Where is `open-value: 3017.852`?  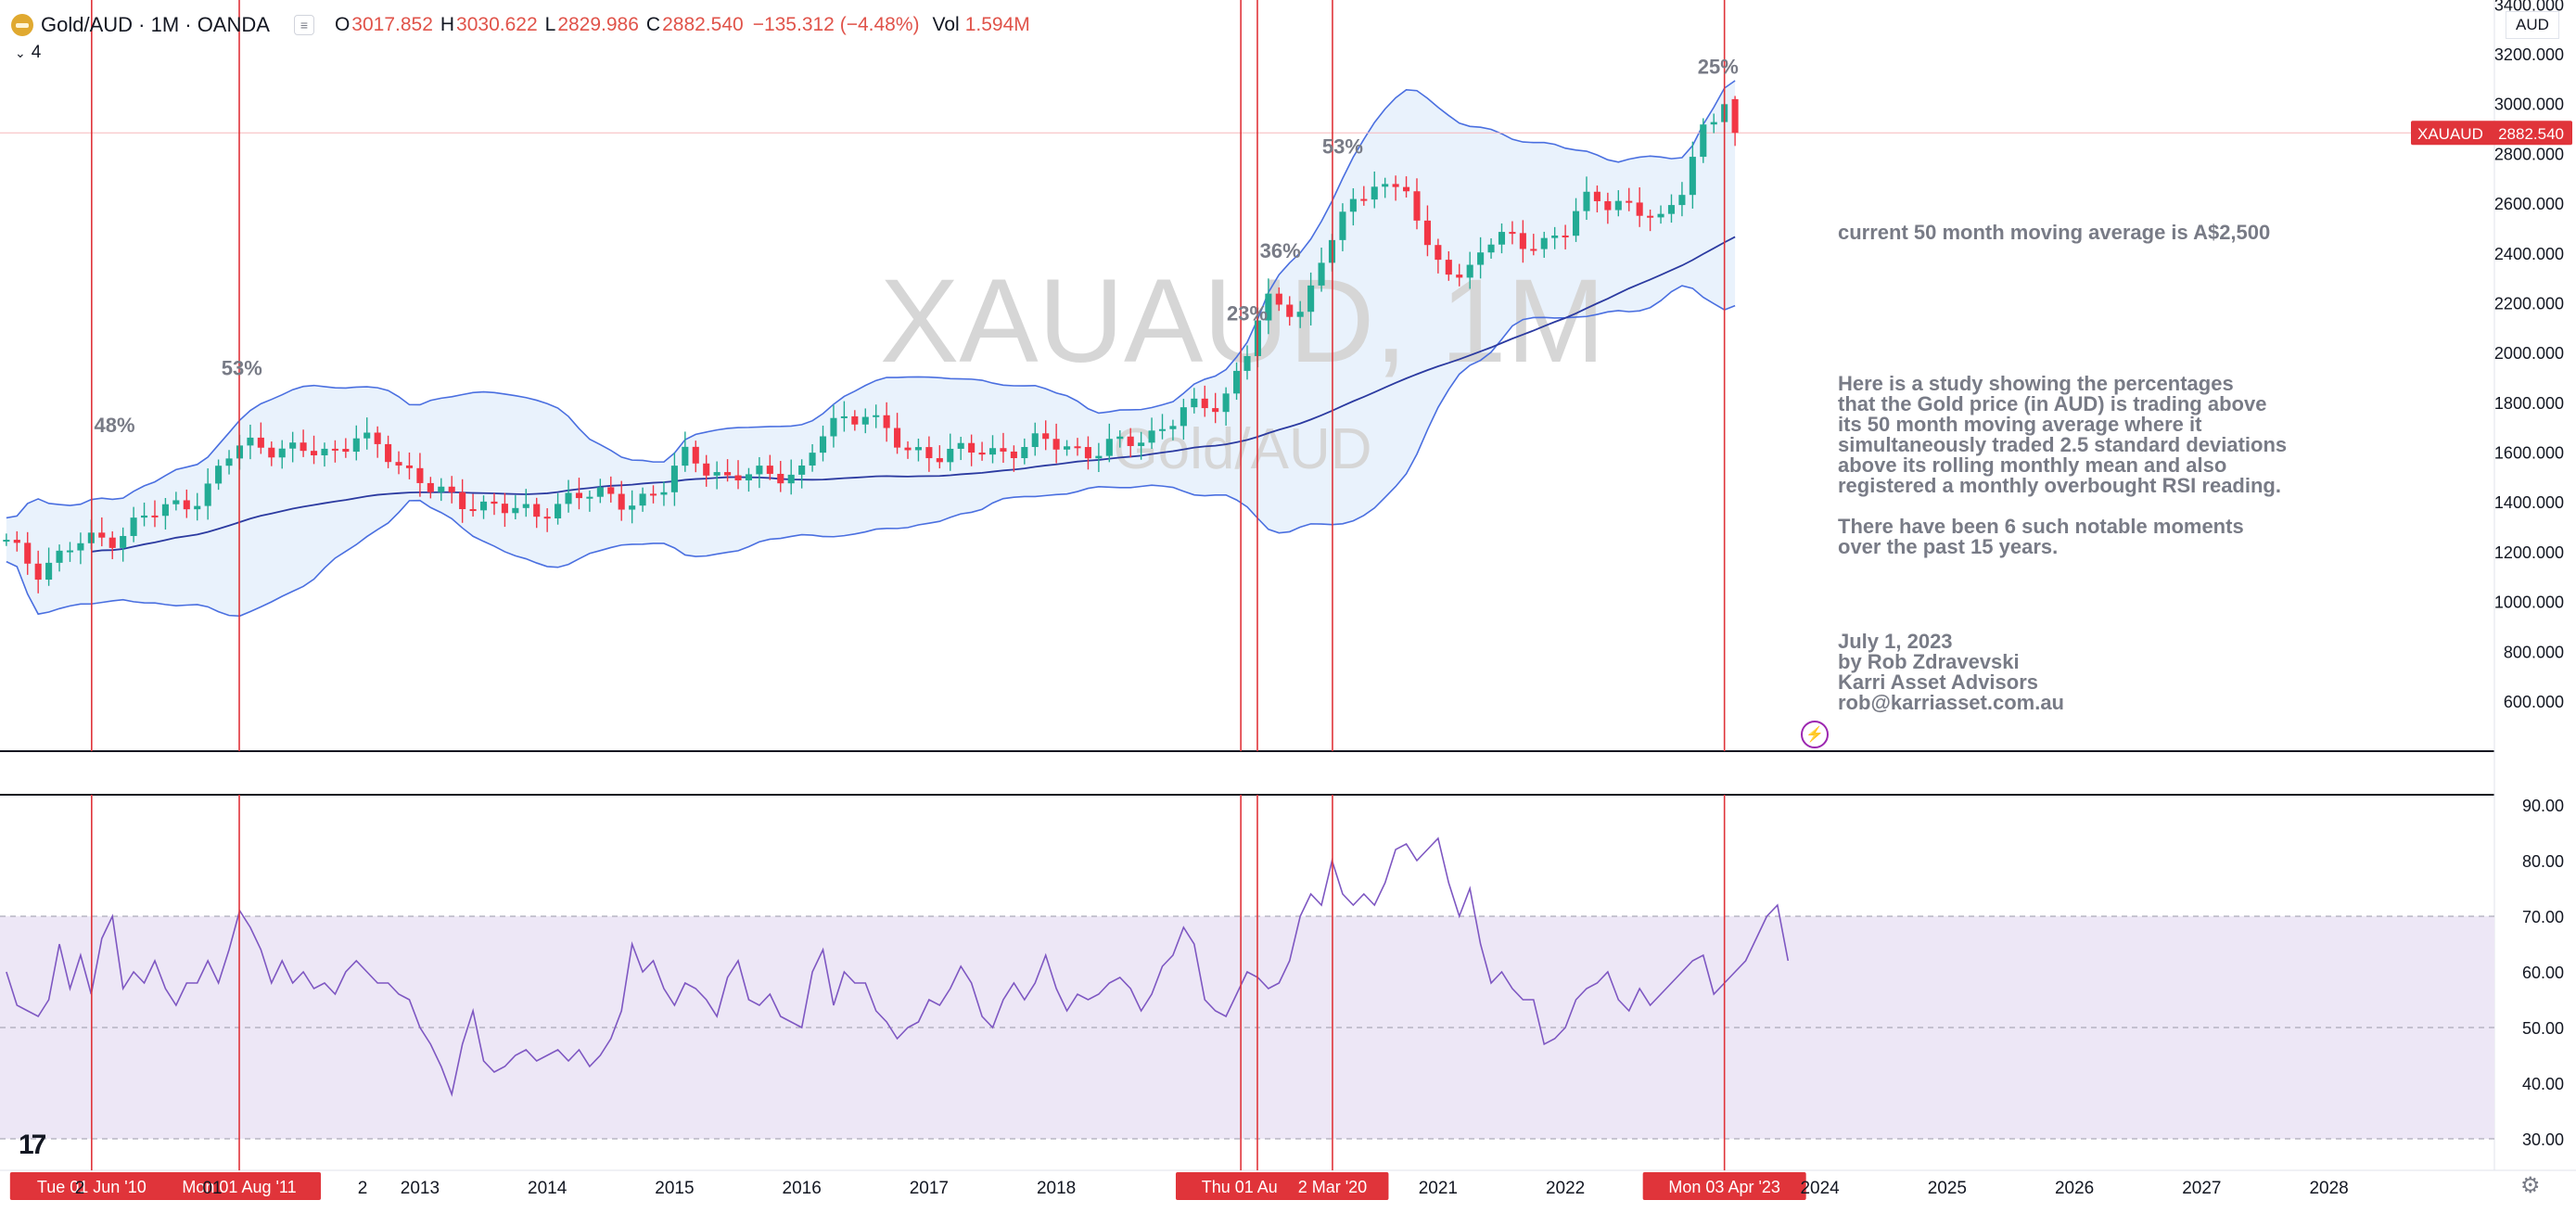 open-value: 3017.852 is located at coordinates (392, 24).